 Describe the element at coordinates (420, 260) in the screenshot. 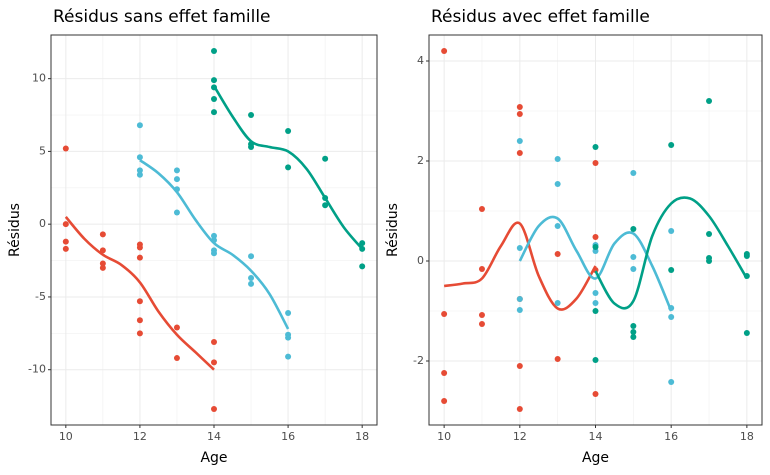

I see `y-tick-label: 0` at that location.